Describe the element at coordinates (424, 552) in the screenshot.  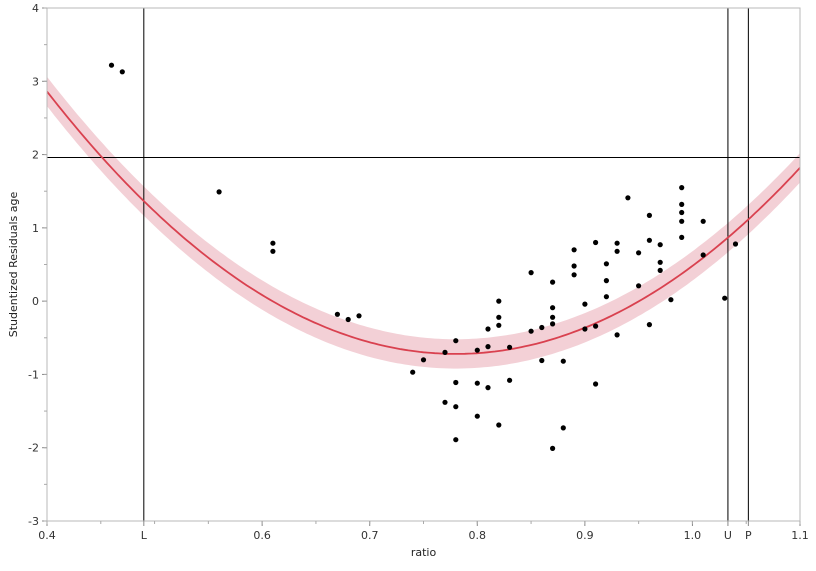
I see `x-axis-label: ratio` at that location.